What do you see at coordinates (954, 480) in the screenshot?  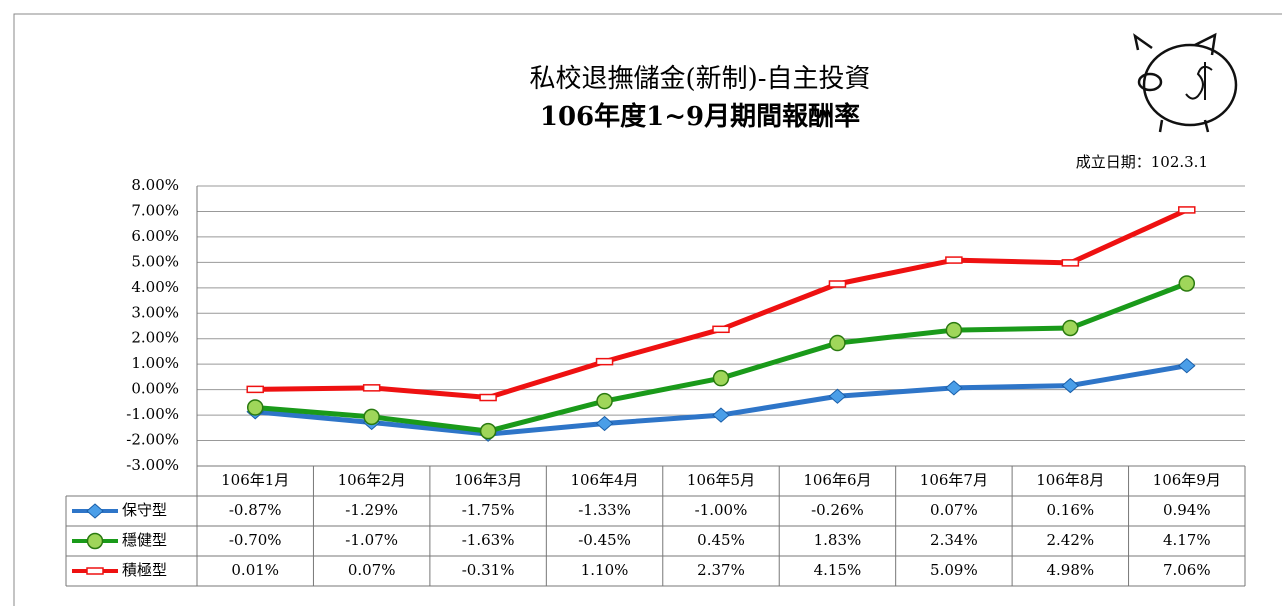 I see `x-tick-label: 106年7月` at bounding box center [954, 480].